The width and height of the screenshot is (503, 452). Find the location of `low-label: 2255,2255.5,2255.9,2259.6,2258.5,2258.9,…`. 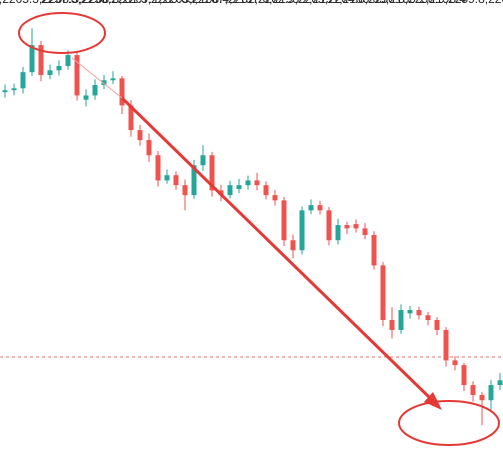

low-label: 2255,2255.5,2255.9,2259.6,2258.5,2258.9,… is located at coordinates (233, 3).